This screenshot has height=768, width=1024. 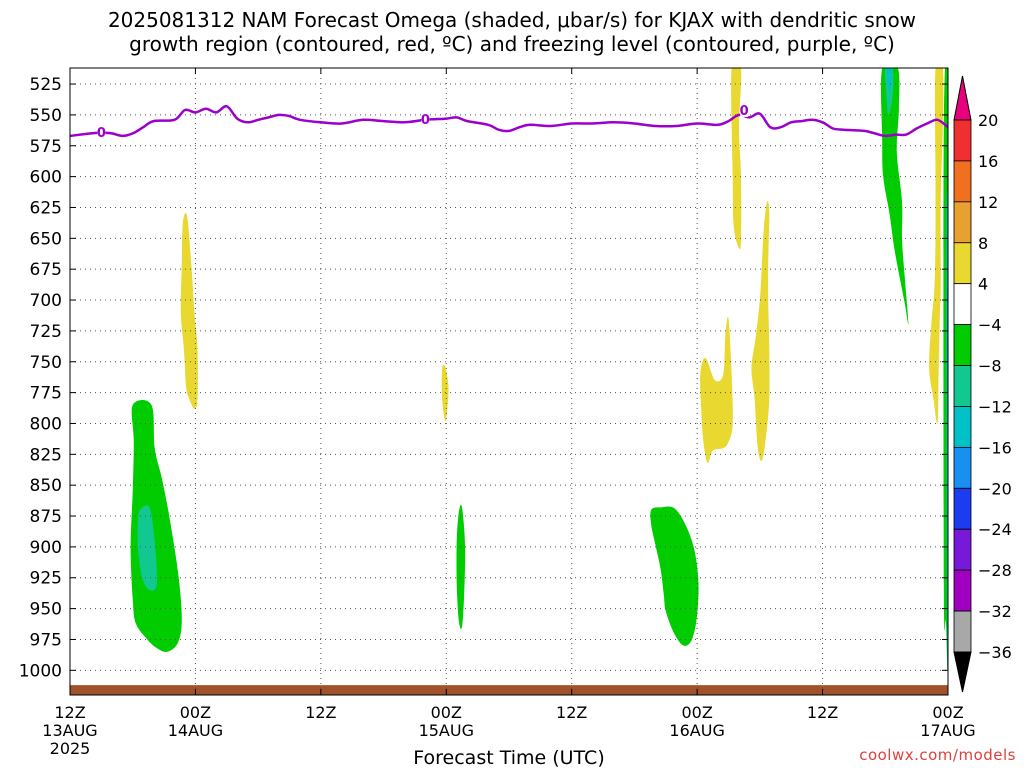 I want to click on x-tick-label: 12Z 13AUG 2025, so click(x=69, y=730).